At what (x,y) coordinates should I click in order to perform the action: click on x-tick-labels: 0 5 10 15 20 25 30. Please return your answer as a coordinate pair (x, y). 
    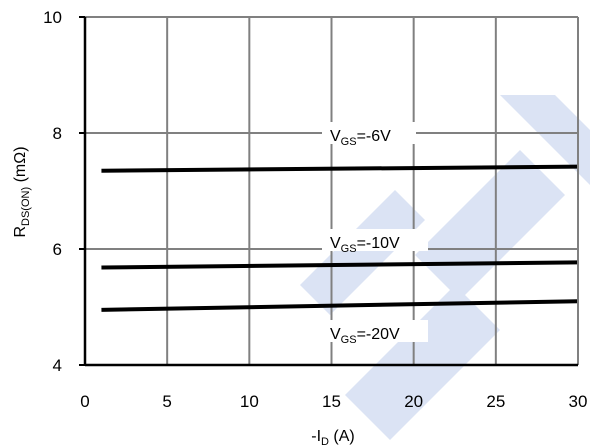
    Looking at the image, I should click on (333, 401).